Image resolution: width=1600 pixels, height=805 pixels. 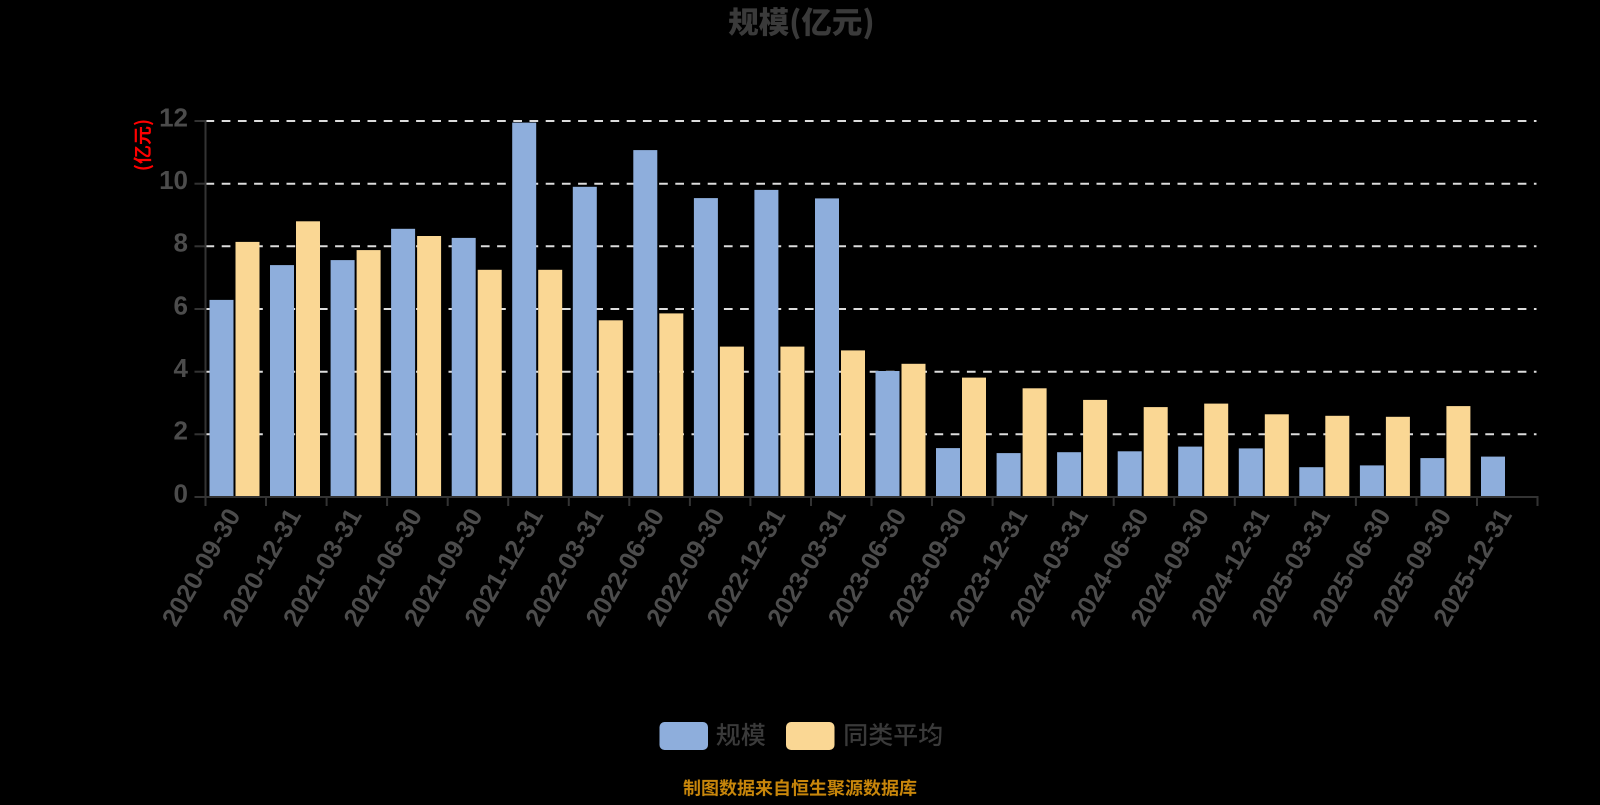 What do you see at coordinates (181, 305) in the screenshot?
I see `svg-text: 6` at bounding box center [181, 305].